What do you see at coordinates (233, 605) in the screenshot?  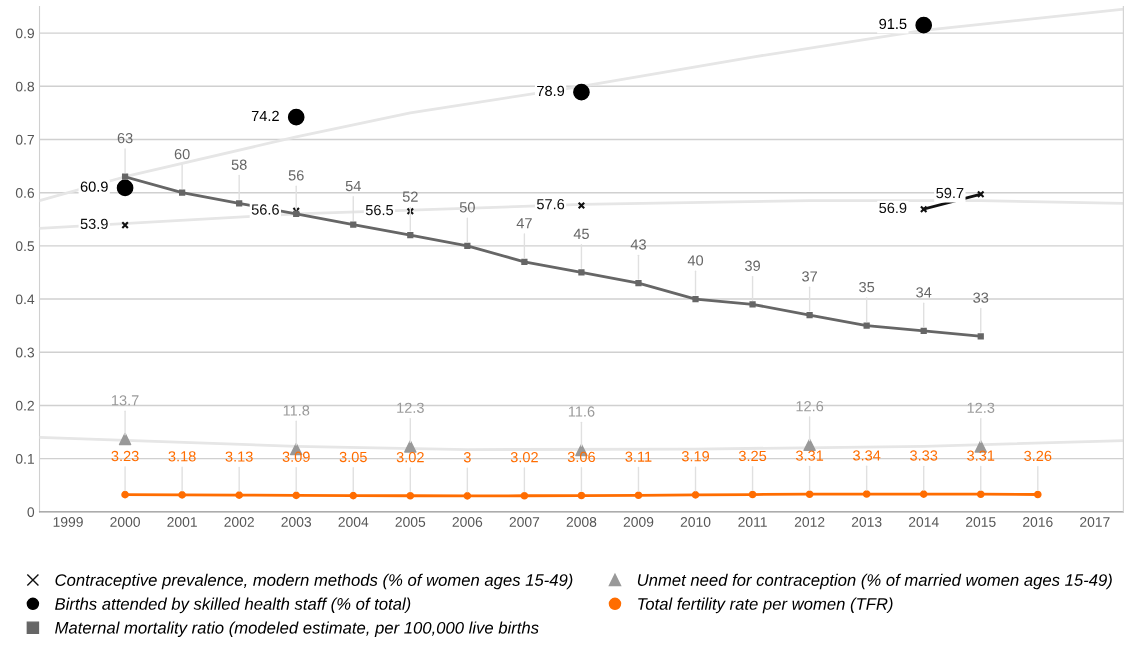 I see `legend-label: Births attended by skilled health staff (% of total)` at bounding box center [233, 605].